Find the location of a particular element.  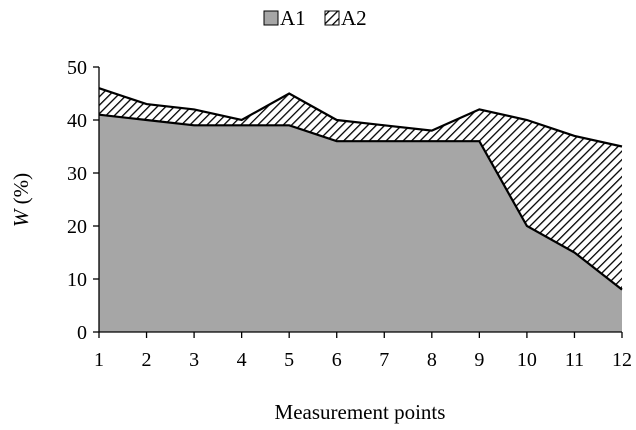

y-axis-title: W (%) is located at coordinates (21, 200).